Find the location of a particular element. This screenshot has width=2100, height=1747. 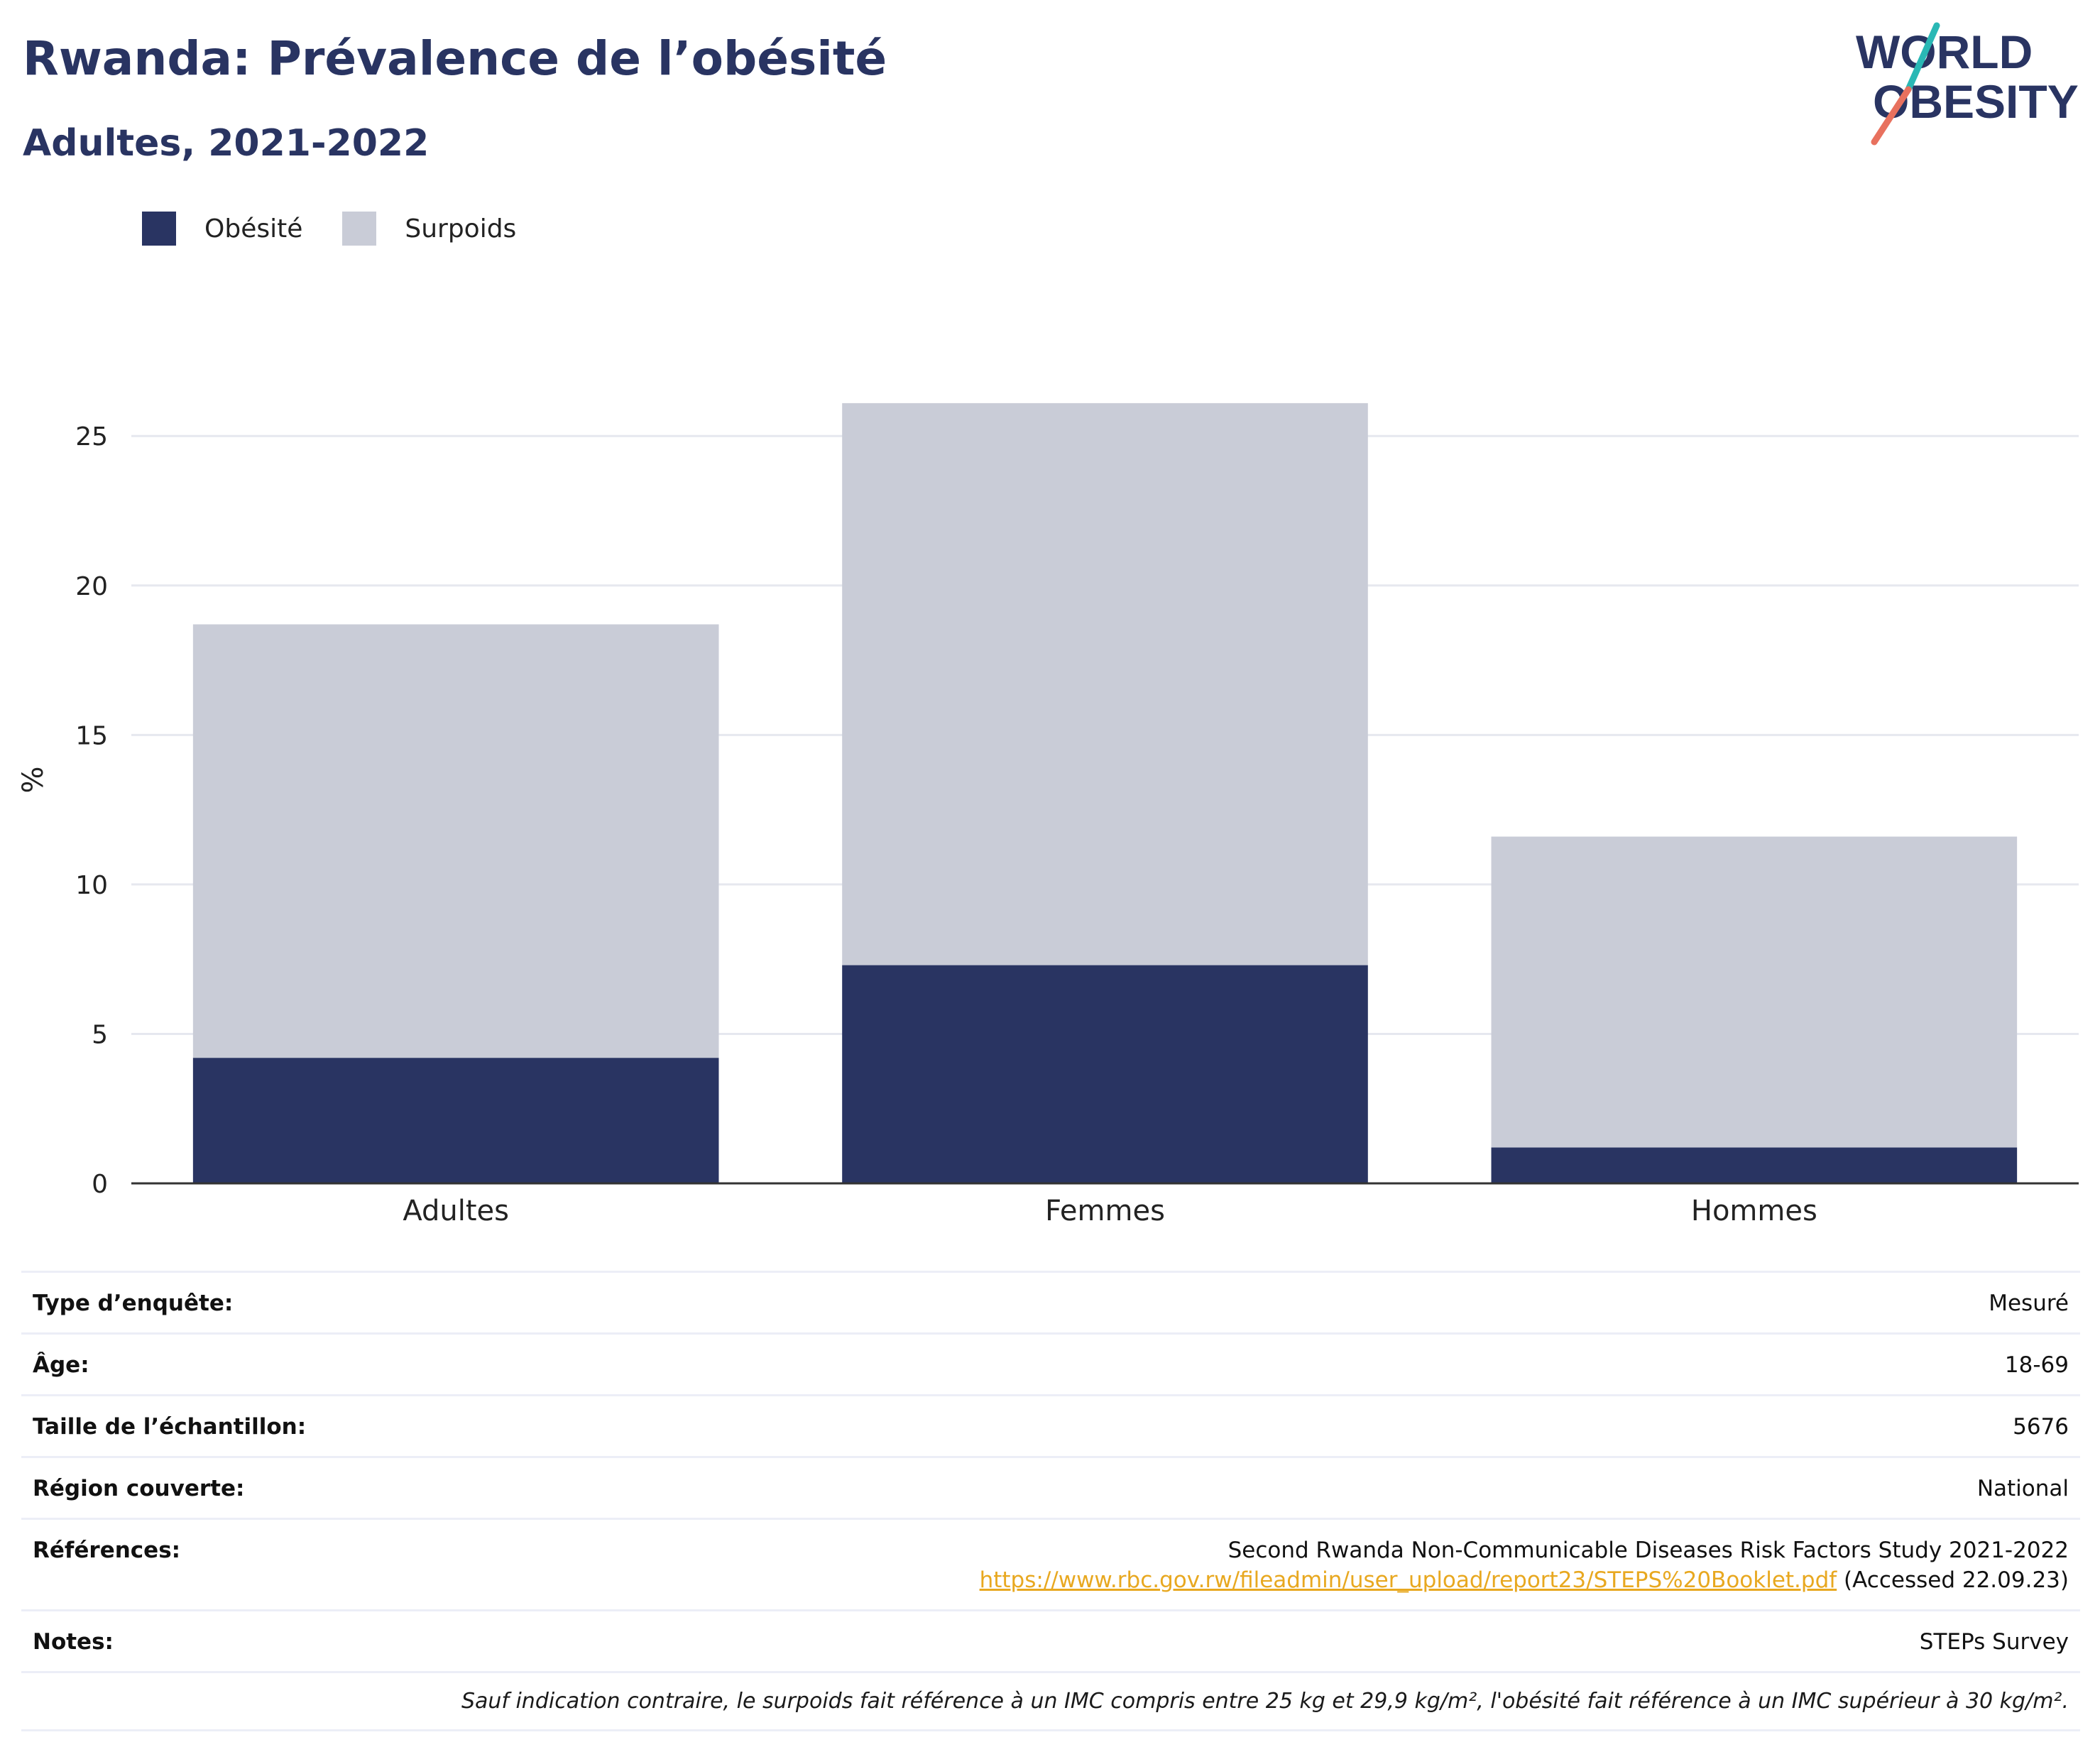

legend-swatch-obesite is located at coordinates (159, 229).